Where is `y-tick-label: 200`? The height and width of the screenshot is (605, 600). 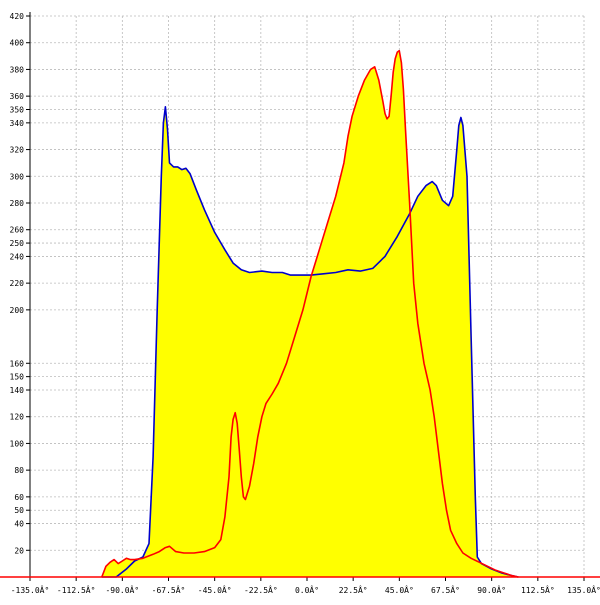
y-tick-label: 200 is located at coordinates (17, 310).